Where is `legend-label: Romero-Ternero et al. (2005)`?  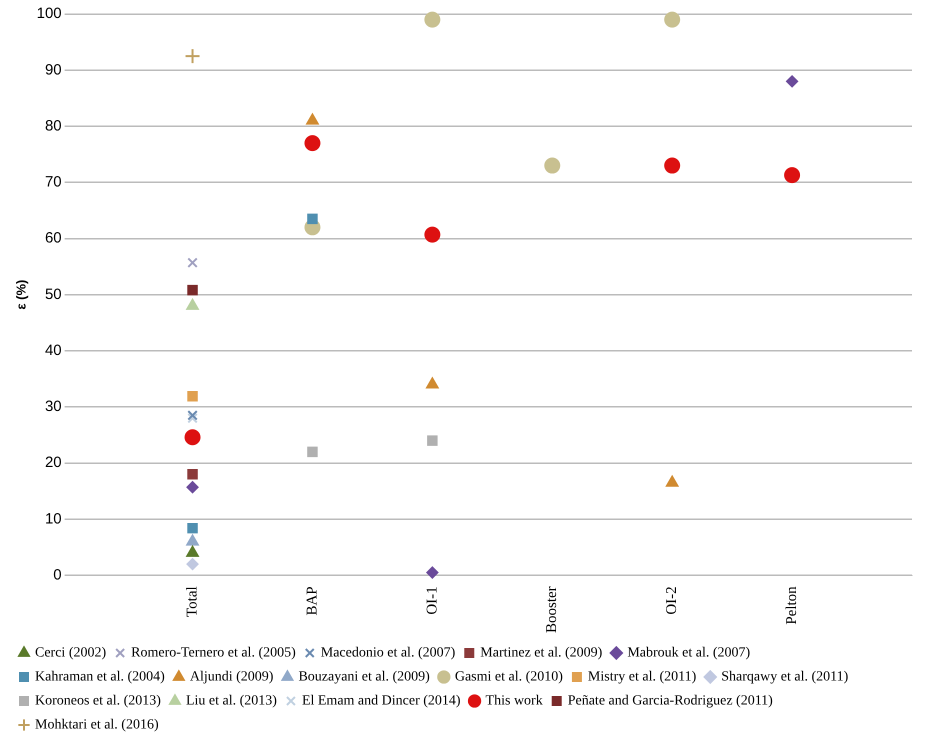 legend-label: Romero-Ternero et al. (2005) is located at coordinates (213, 653).